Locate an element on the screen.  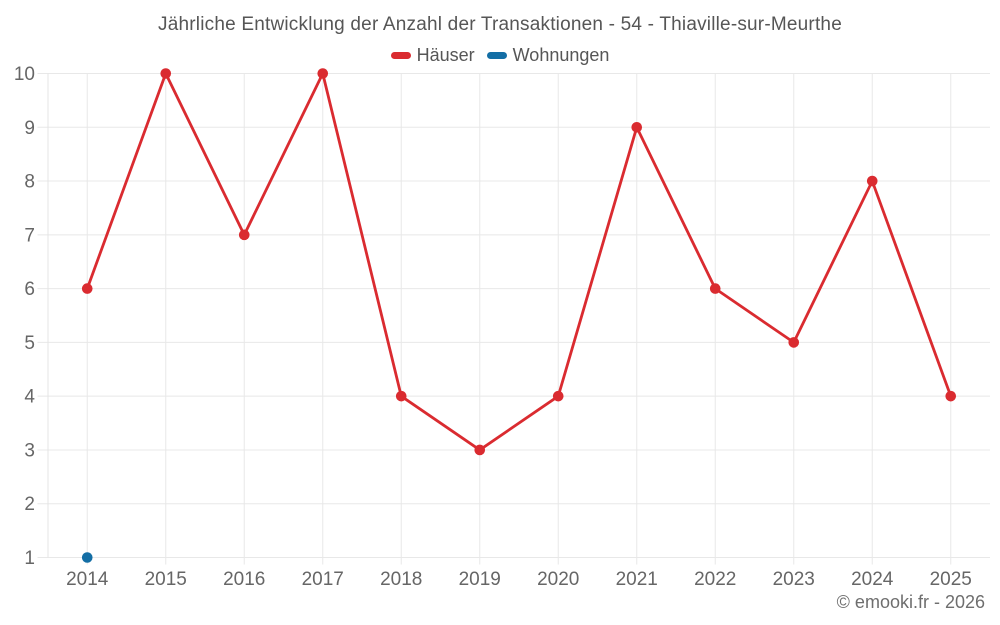
x-axis-tick-label-2018: 2018 is located at coordinates (401, 579).